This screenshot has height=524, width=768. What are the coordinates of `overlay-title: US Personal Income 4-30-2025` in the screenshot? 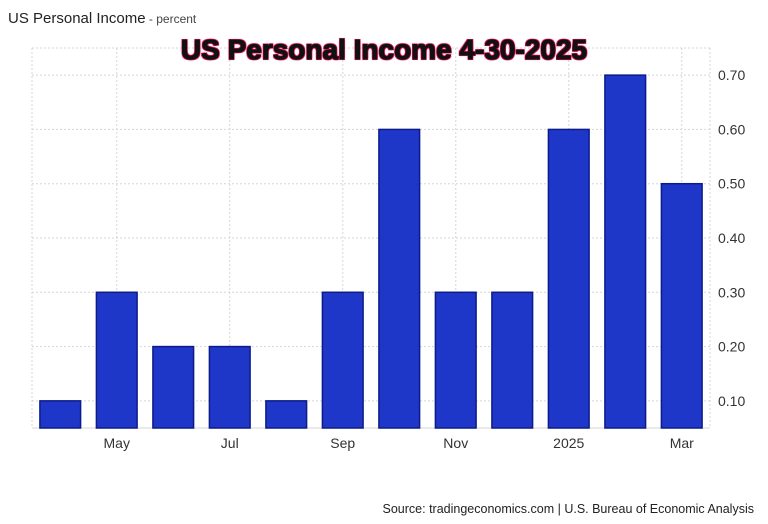 It's located at (384, 50).